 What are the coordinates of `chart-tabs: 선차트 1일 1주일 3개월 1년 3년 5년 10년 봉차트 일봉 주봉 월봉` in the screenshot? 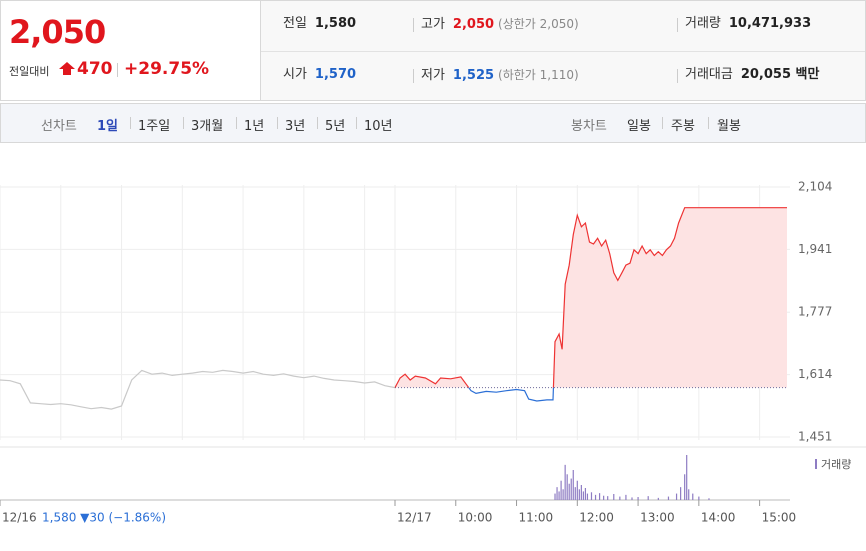 It's located at (433, 123).